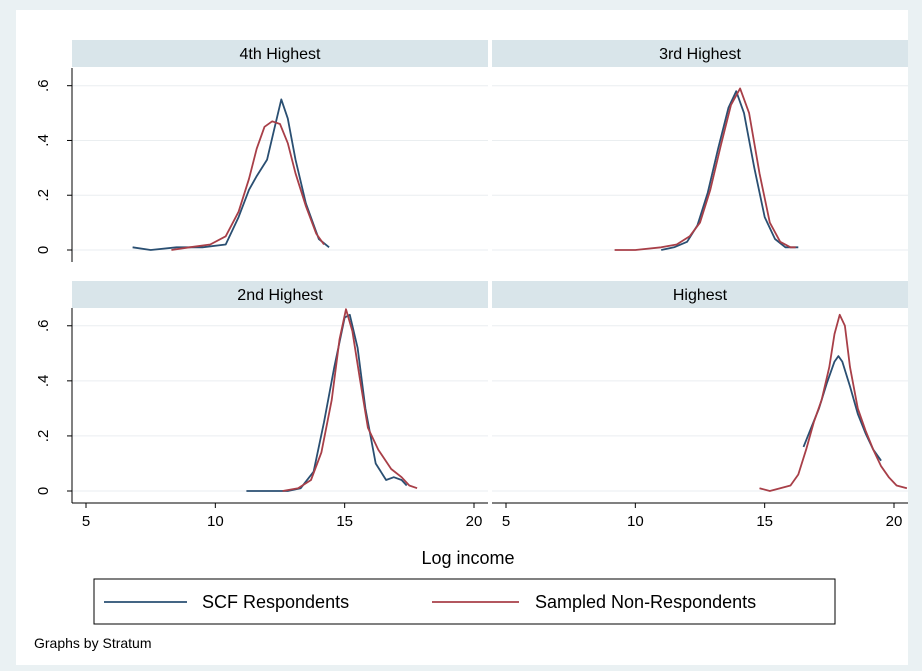  What do you see at coordinates (275, 602) in the screenshot?
I see `legend-label: SCF Respondents` at bounding box center [275, 602].